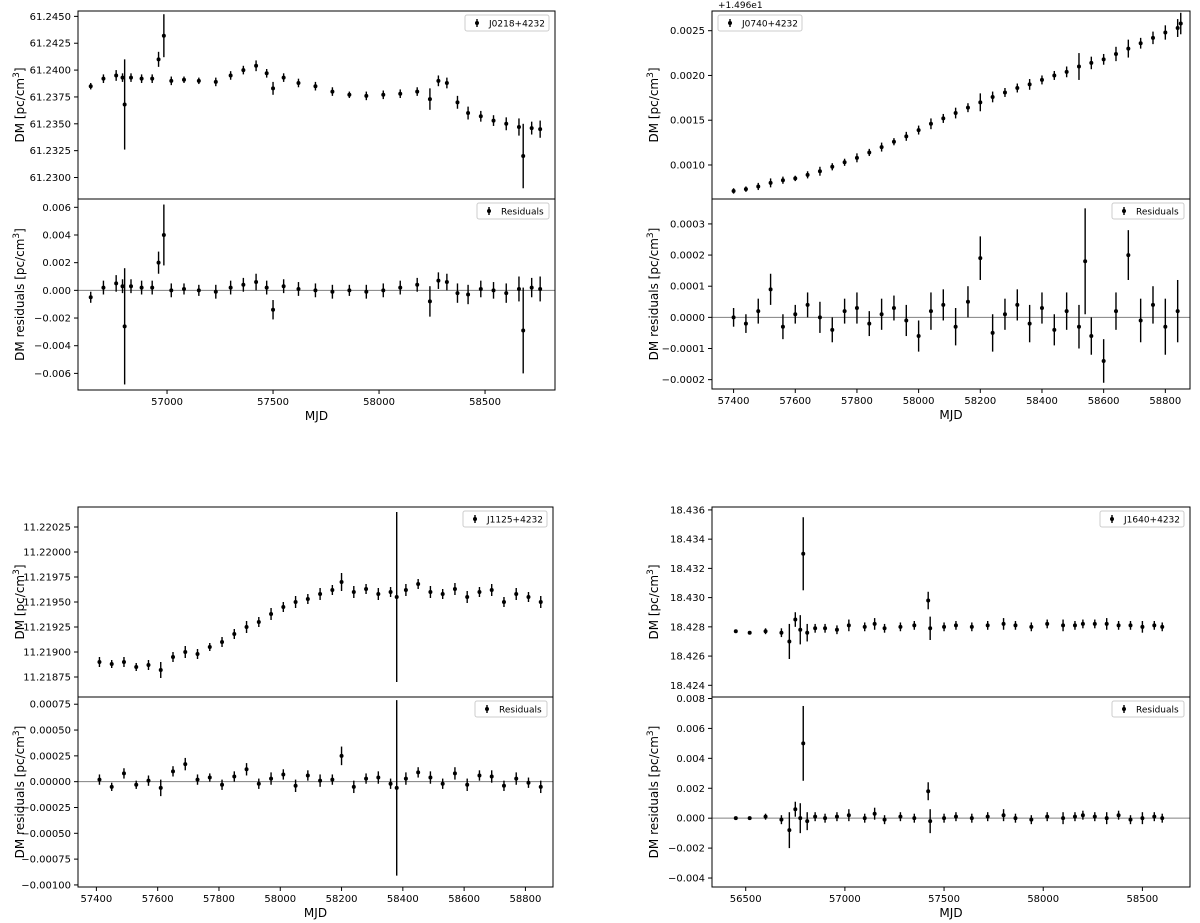  Describe the element at coordinates (687, 540) in the screenshot. I see `y-tick-label: 18.434` at that location.